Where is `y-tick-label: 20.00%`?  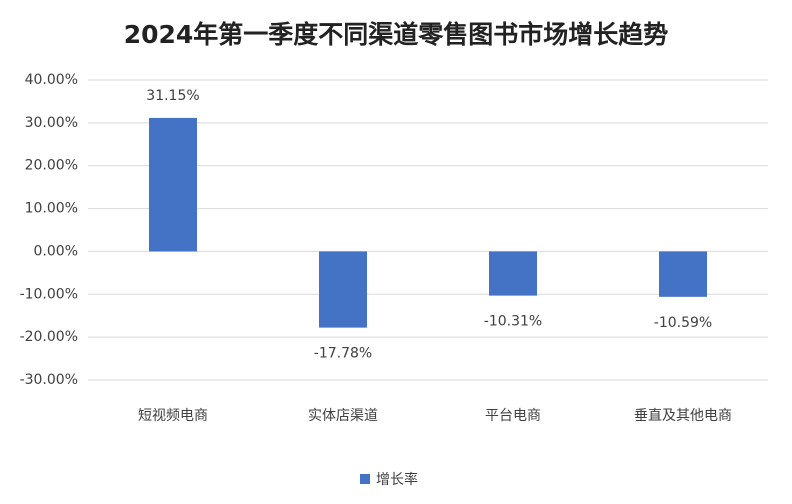 y-tick-label: 20.00% is located at coordinates (51, 166).